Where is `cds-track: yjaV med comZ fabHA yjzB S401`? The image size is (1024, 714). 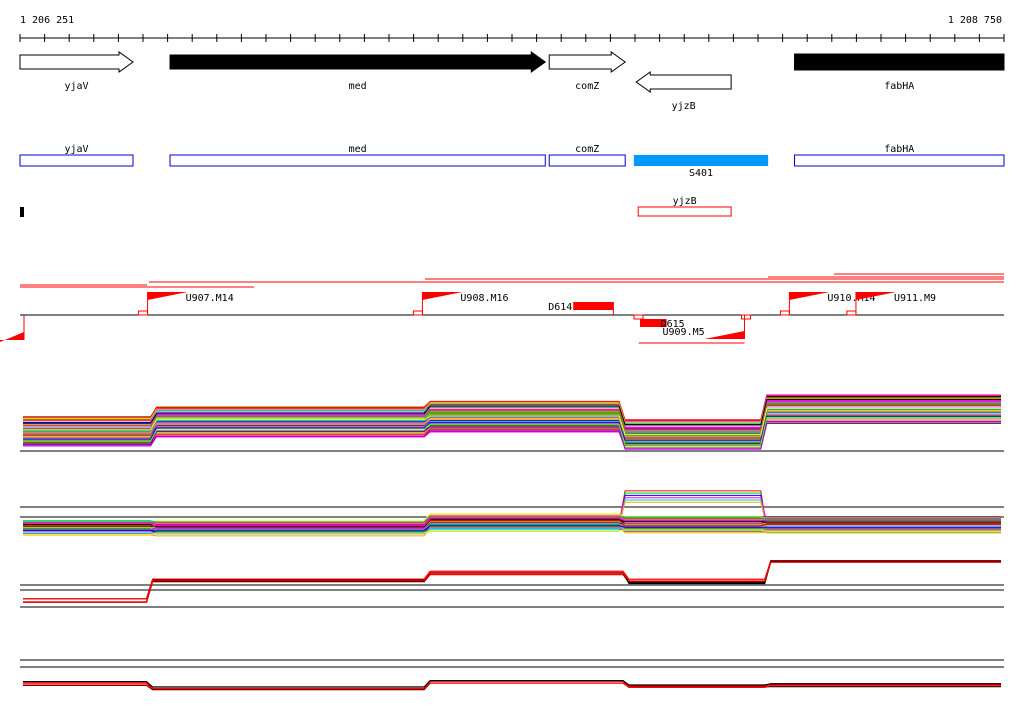 cds-track: yjaV med comZ fabHA yjzB S401 is located at coordinates (512, 180).